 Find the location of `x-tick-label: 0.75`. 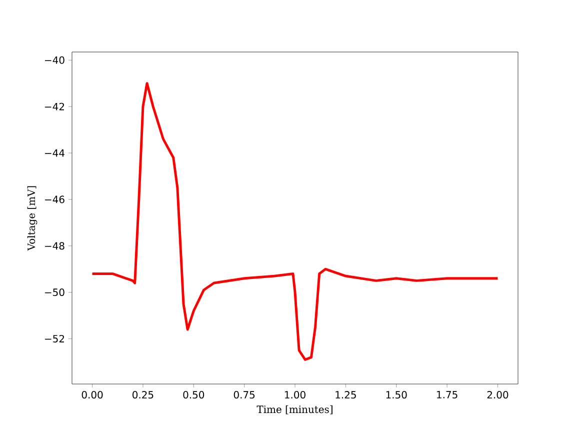

x-tick-label: 0.75 is located at coordinates (244, 394).